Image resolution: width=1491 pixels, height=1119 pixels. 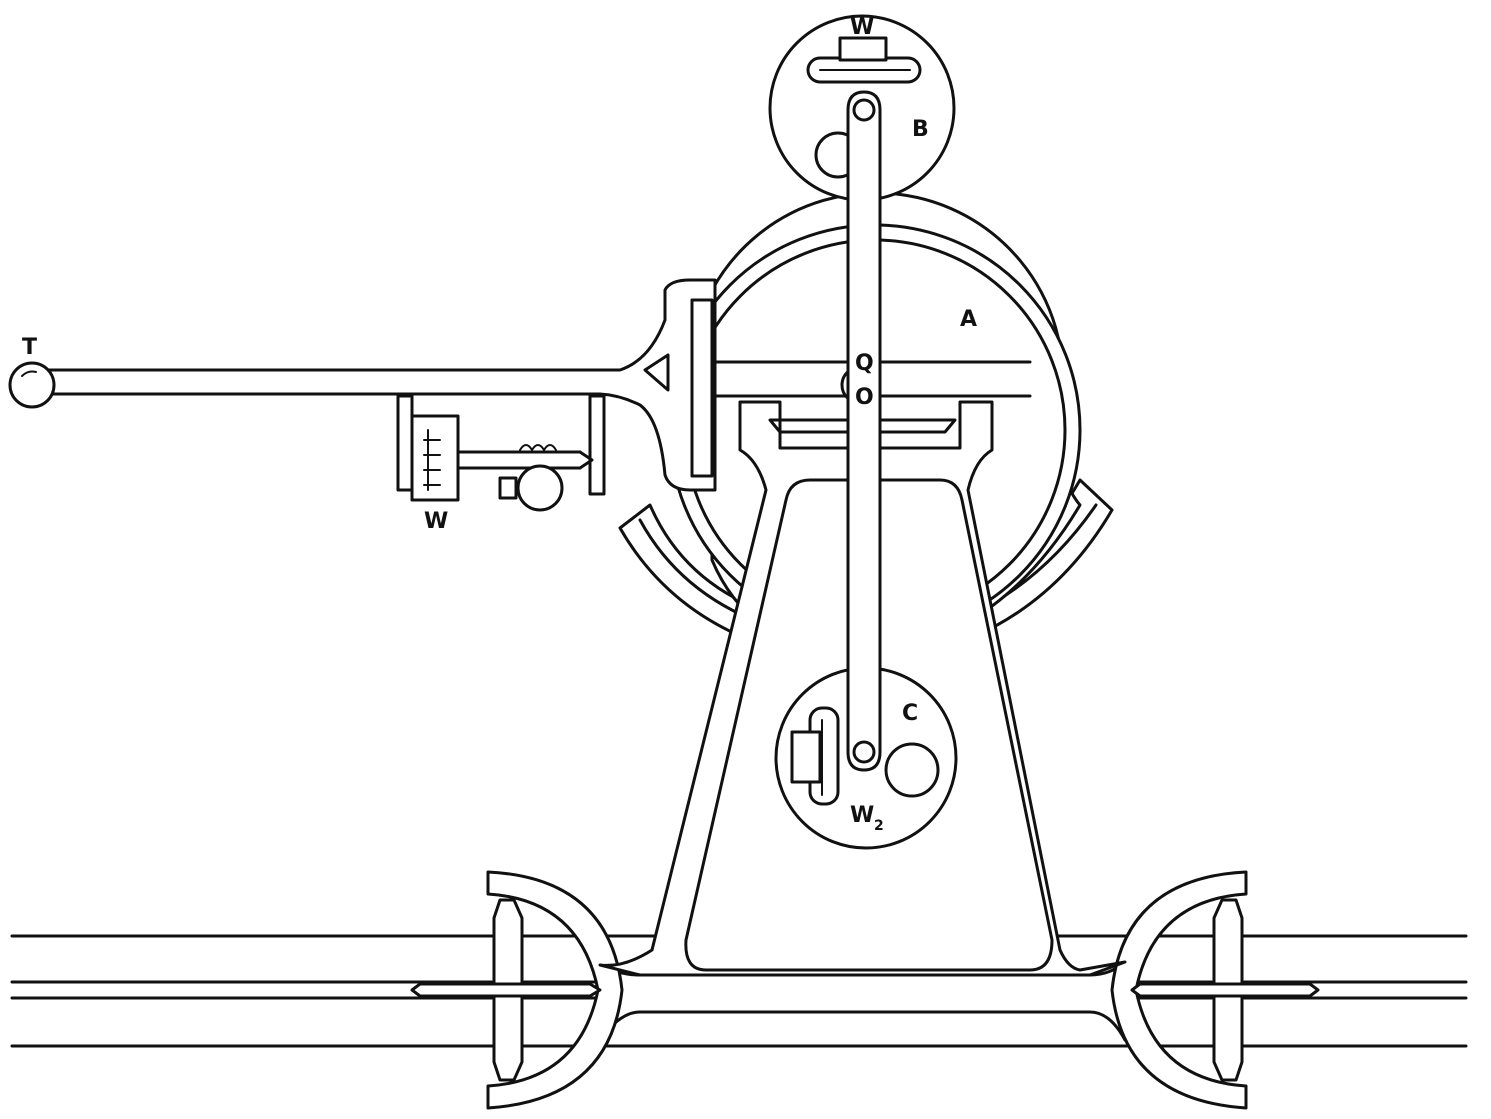 What do you see at coordinates (862, 27) in the screenshot?
I see `label-w-top: W` at bounding box center [862, 27].